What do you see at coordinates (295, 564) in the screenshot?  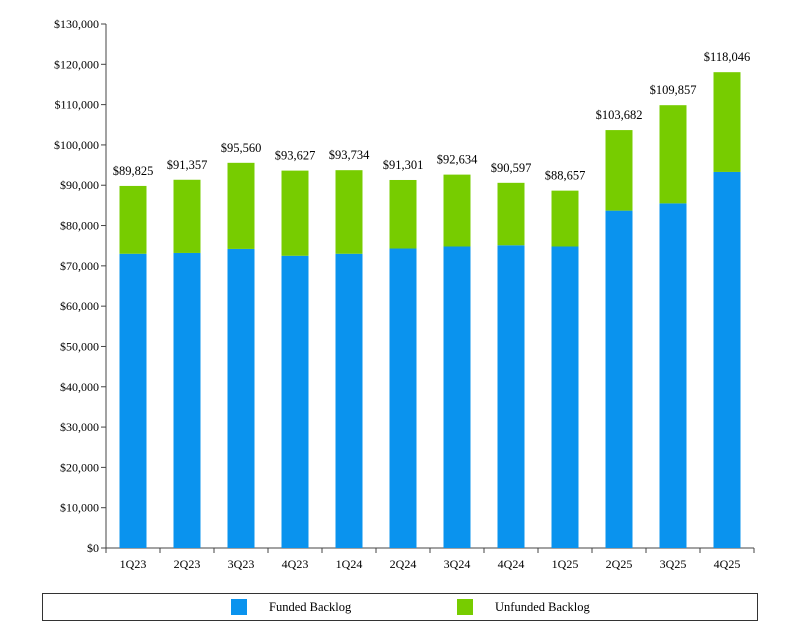 I see `x-tick-label: 4Q23` at bounding box center [295, 564].